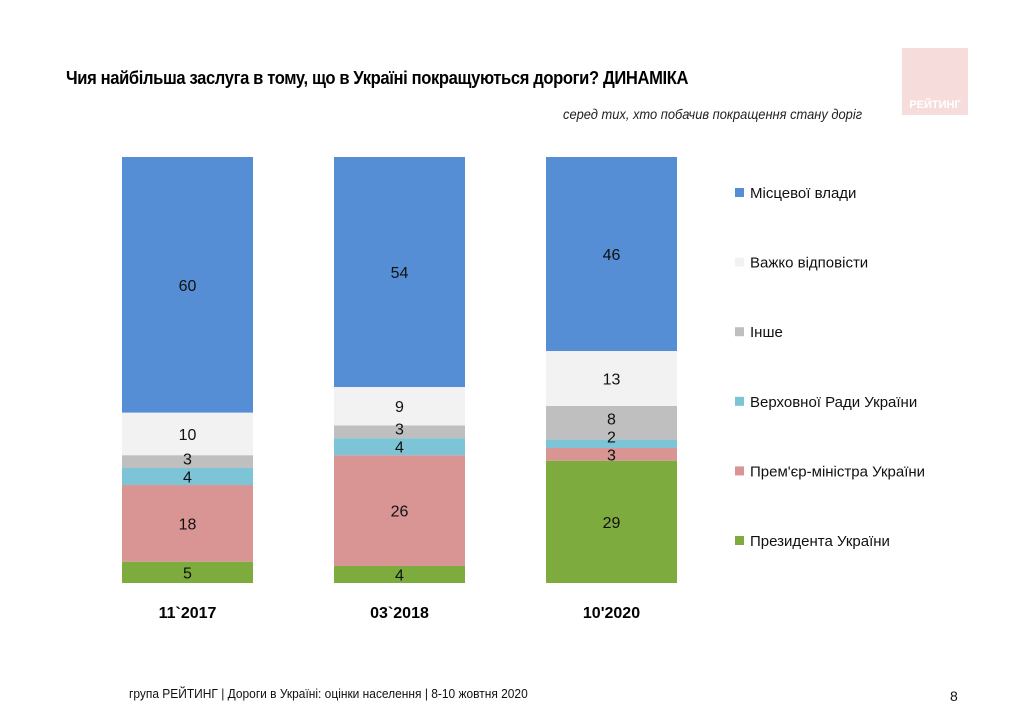 This screenshot has height=725, width=1024. I want to click on data-label: 60, so click(188, 286).